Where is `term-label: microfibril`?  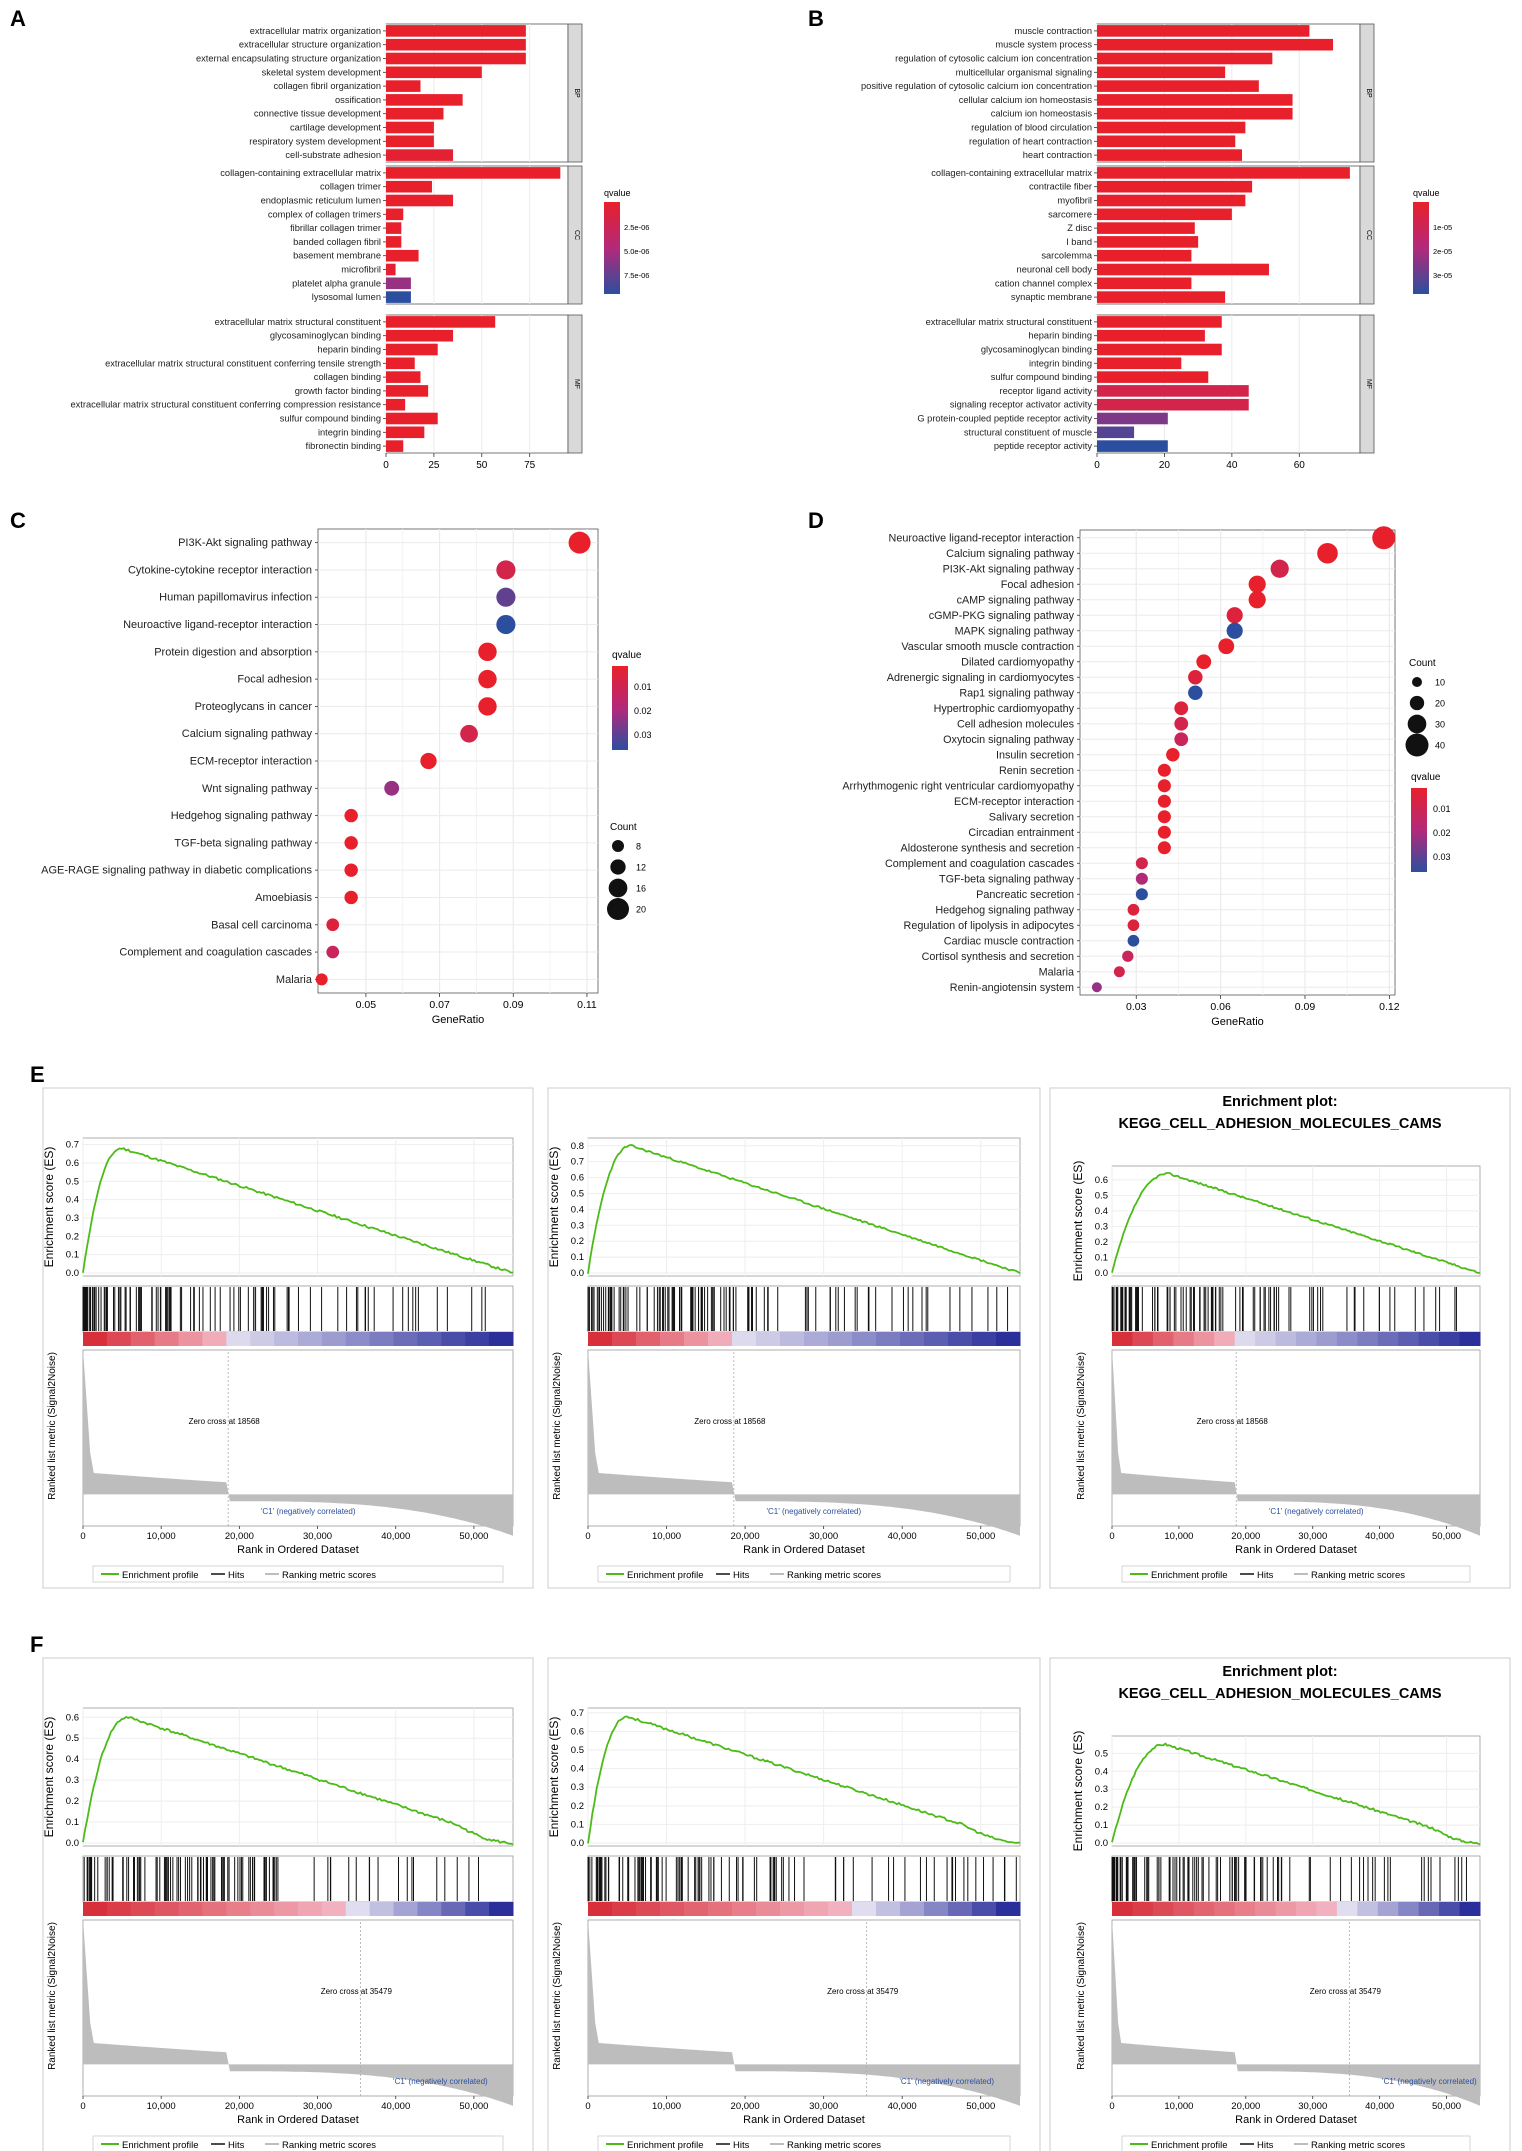
term-label: microfibril is located at coordinates (361, 270).